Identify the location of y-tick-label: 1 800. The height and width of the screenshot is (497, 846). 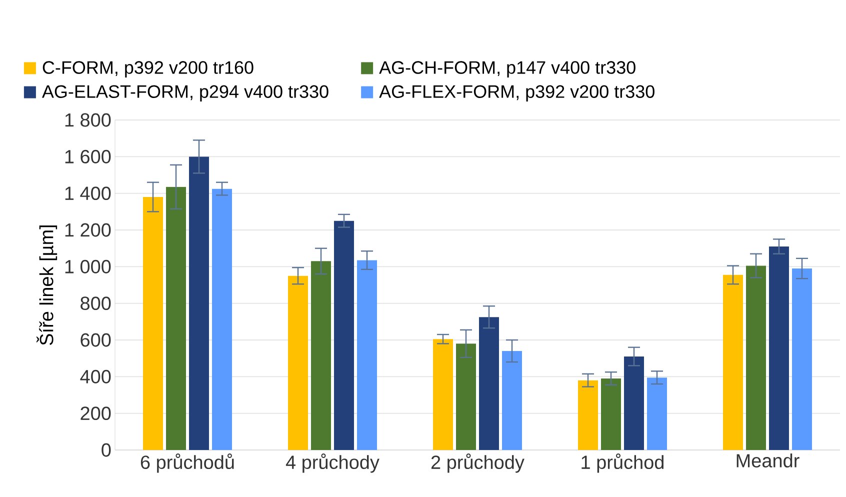
(88, 120).